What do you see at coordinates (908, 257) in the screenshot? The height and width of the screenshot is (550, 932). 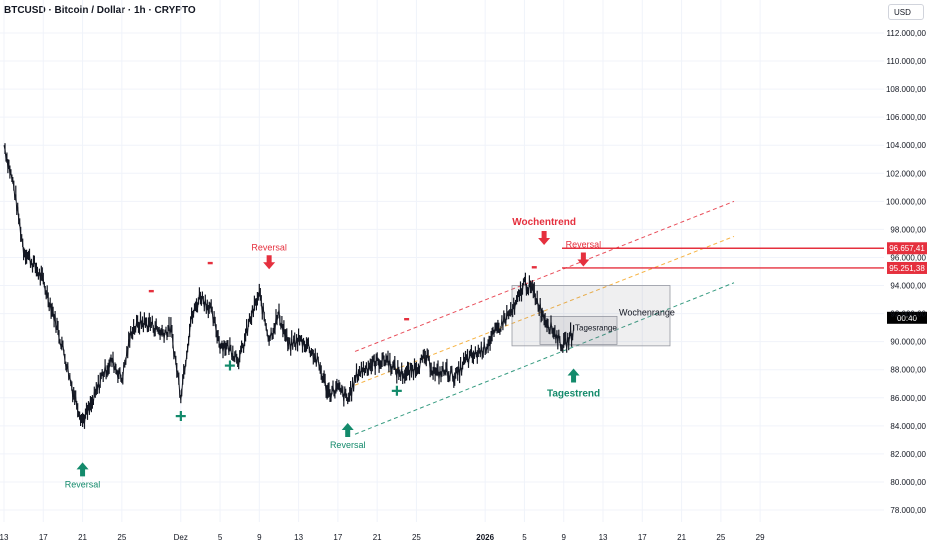 I see `y-tick-label: 96.000,00` at bounding box center [908, 257].